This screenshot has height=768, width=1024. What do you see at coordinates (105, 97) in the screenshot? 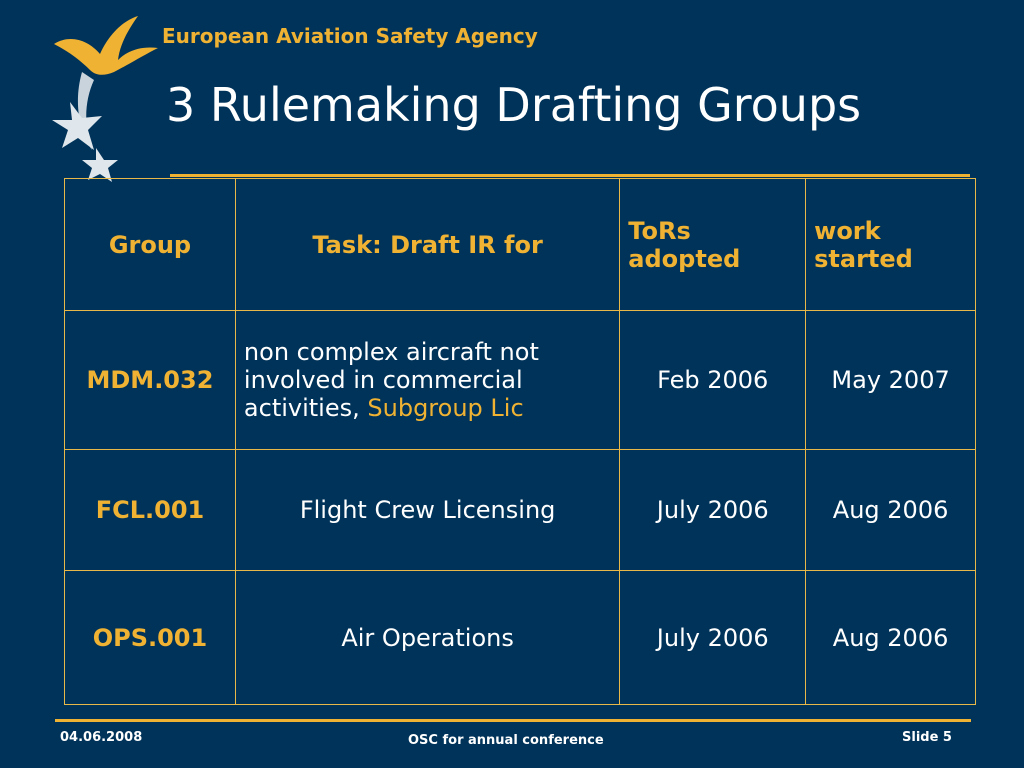
I see `easa-logo-icon` at bounding box center [105, 97].